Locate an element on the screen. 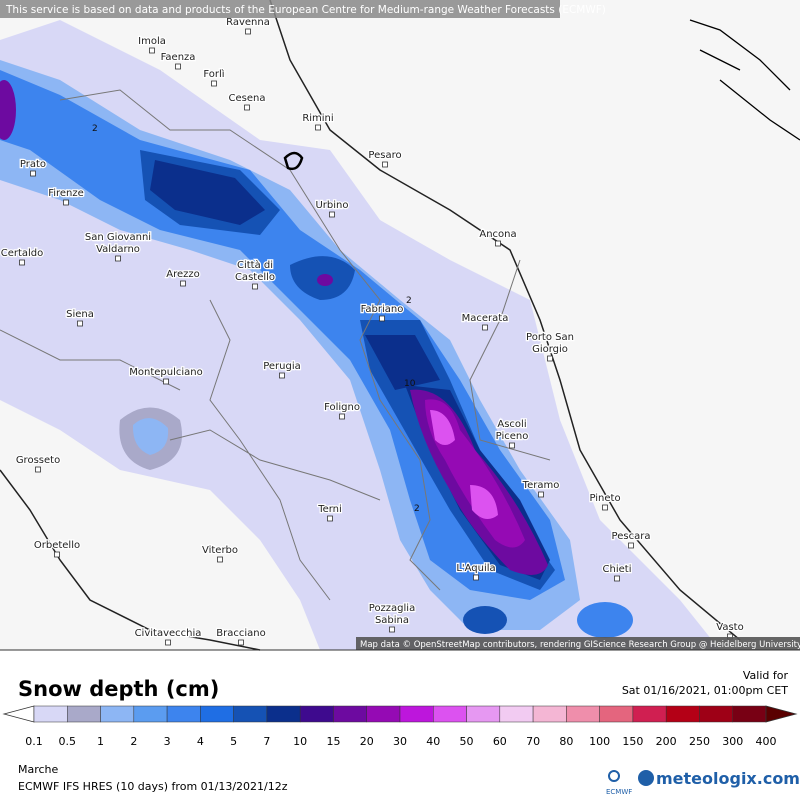 This screenshot has width=800, height=800. legend-low-arrow is located at coordinates (18, 714).